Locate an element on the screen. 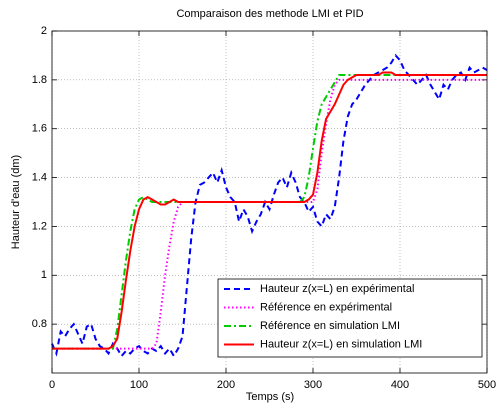 This screenshot has width=497, height=405. legend-label: Référence en expérimental is located at coordinates (326, 307).